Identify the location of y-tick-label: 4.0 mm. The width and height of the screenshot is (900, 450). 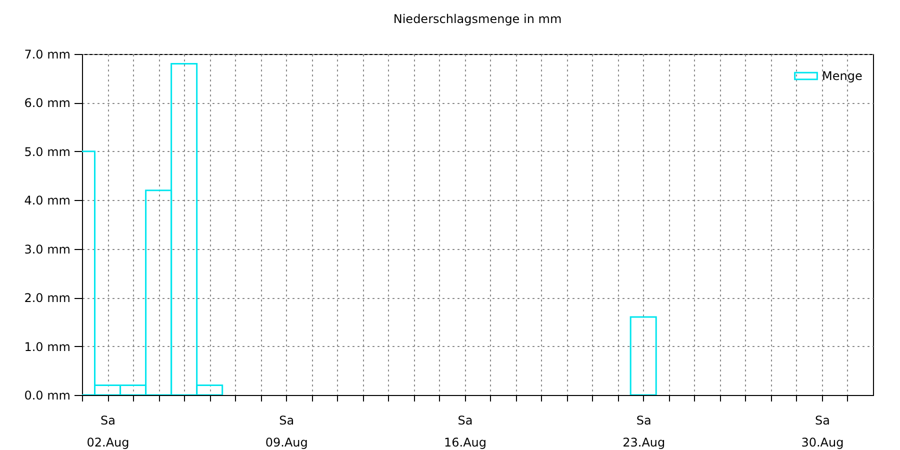
(47, 201).